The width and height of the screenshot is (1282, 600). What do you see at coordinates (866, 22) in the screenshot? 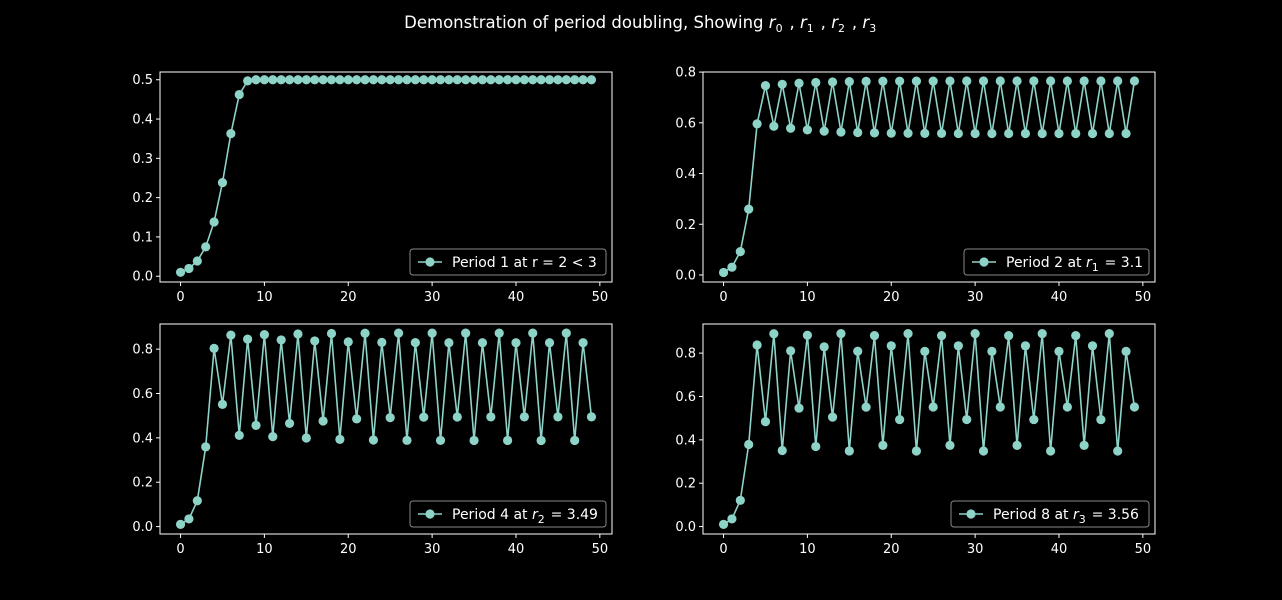
I see `title-part-var-10: r` at bounding box center [866, 22].